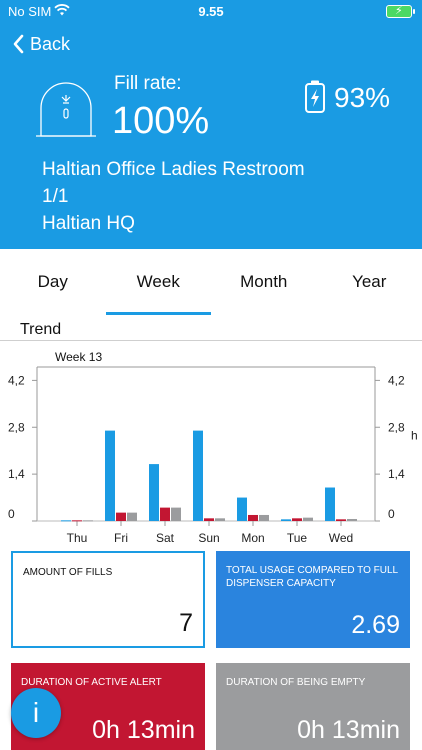 The image size is (422, 750). I want to click on battery-value: 93%, so click(362, 97).